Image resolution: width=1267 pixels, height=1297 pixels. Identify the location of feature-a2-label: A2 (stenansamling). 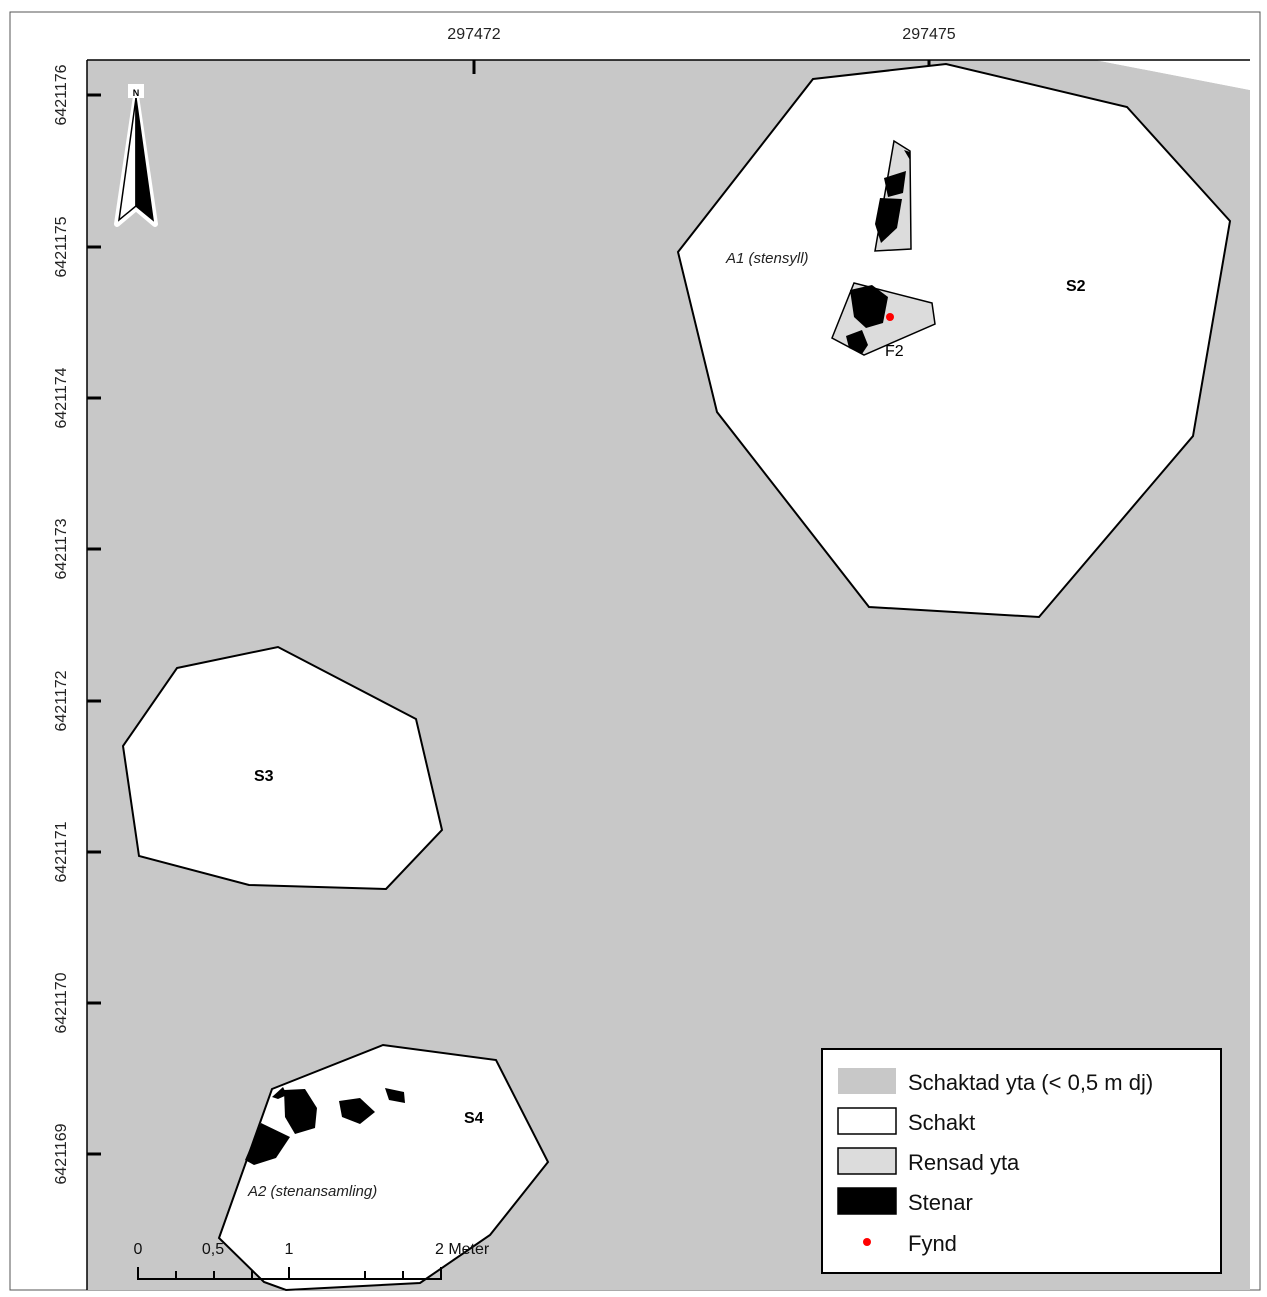
(312, 1191).